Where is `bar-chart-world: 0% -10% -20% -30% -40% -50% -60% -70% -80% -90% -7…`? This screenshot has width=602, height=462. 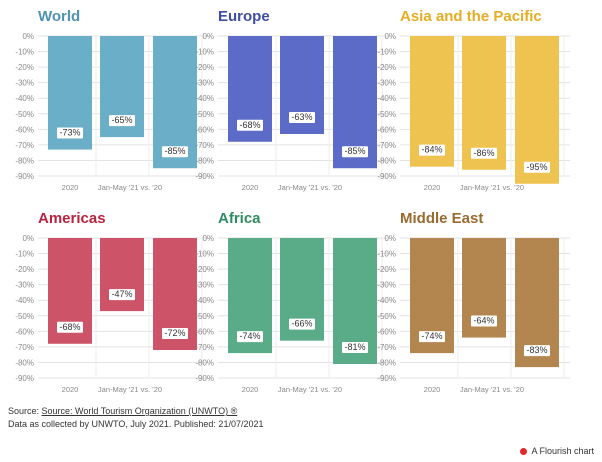 bar-chart-world: 0% -10% -20% -30% -40% -50% -60% -70% -80% -90% -7… is located at coordinates (111, 112).